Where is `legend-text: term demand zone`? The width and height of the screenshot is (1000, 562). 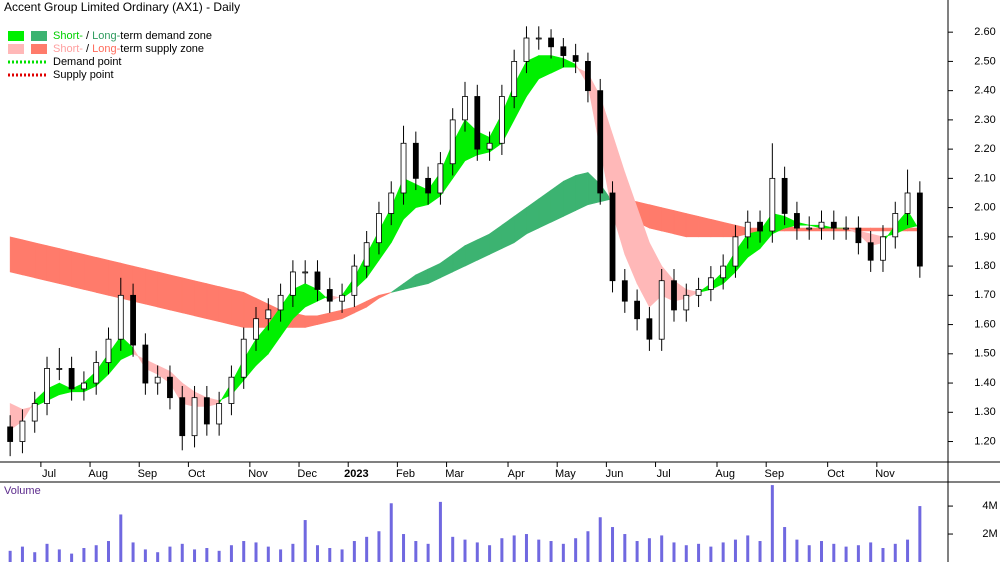
legend-text: term demand zone is located at coordinates (166, 36).